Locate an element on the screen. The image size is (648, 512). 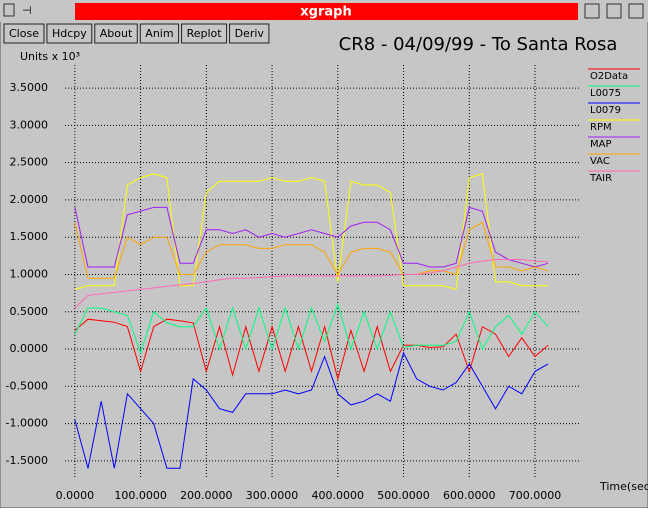
legend-label: MAP is located at coordinates (601, 144).